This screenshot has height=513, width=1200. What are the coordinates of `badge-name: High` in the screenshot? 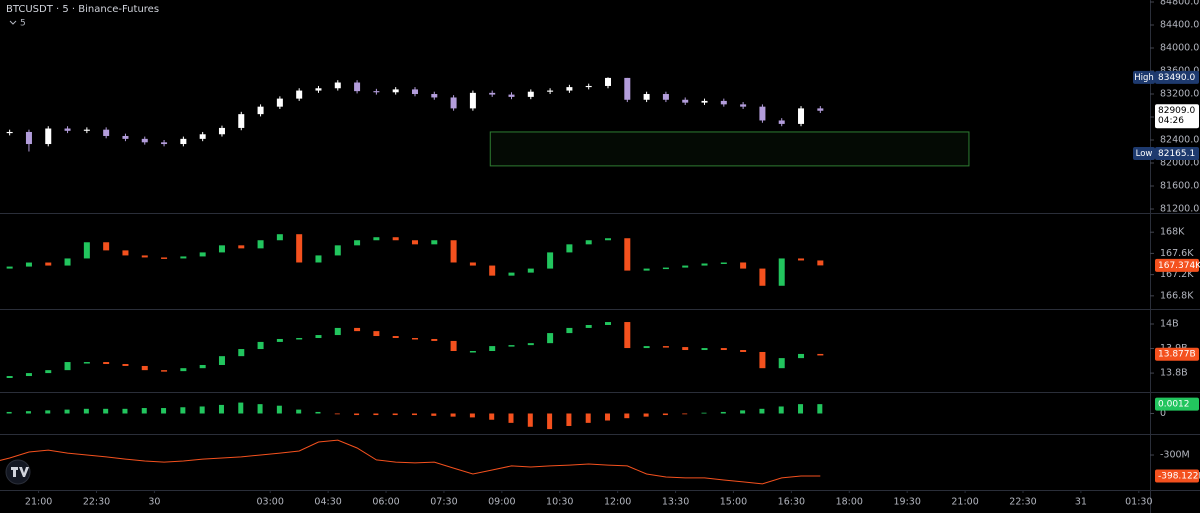 It's located at (1144, 78).